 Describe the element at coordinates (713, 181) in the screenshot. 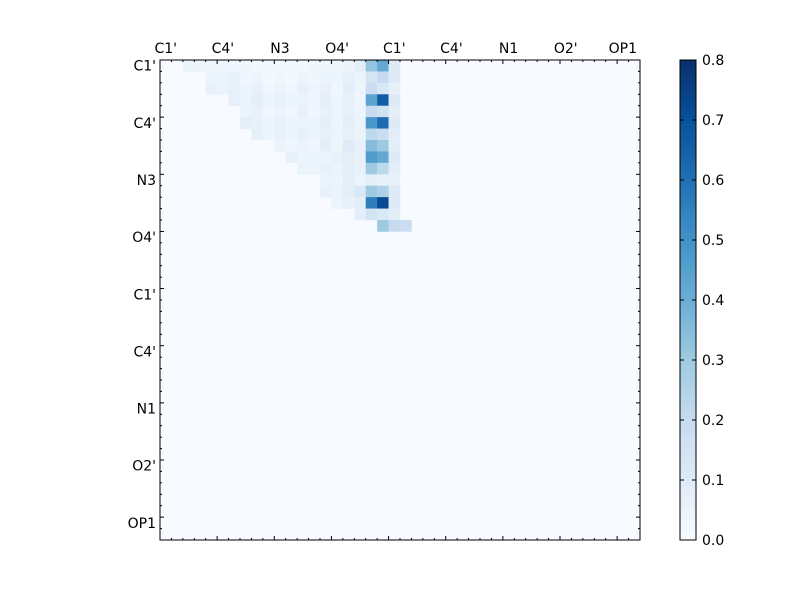

I see `colorbar-tick-label: 0.6` at that location.